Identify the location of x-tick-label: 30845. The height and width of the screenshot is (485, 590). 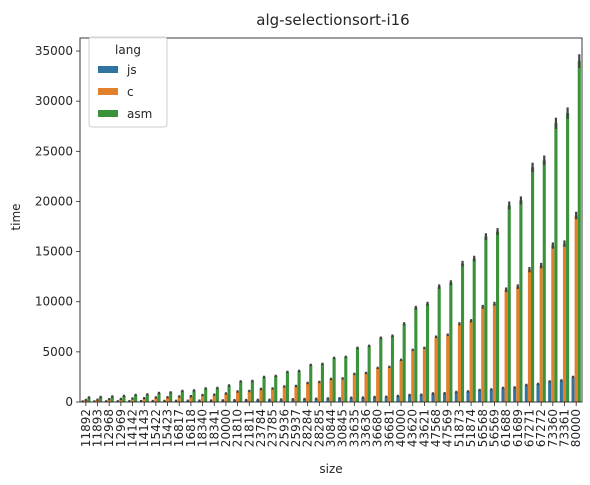
(343, 428).